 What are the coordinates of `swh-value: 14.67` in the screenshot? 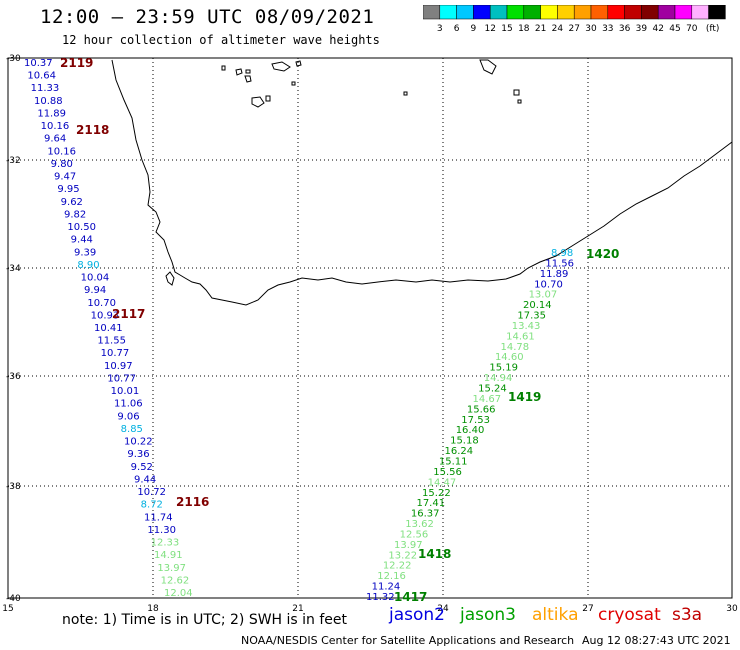 It's located at (487, 399).